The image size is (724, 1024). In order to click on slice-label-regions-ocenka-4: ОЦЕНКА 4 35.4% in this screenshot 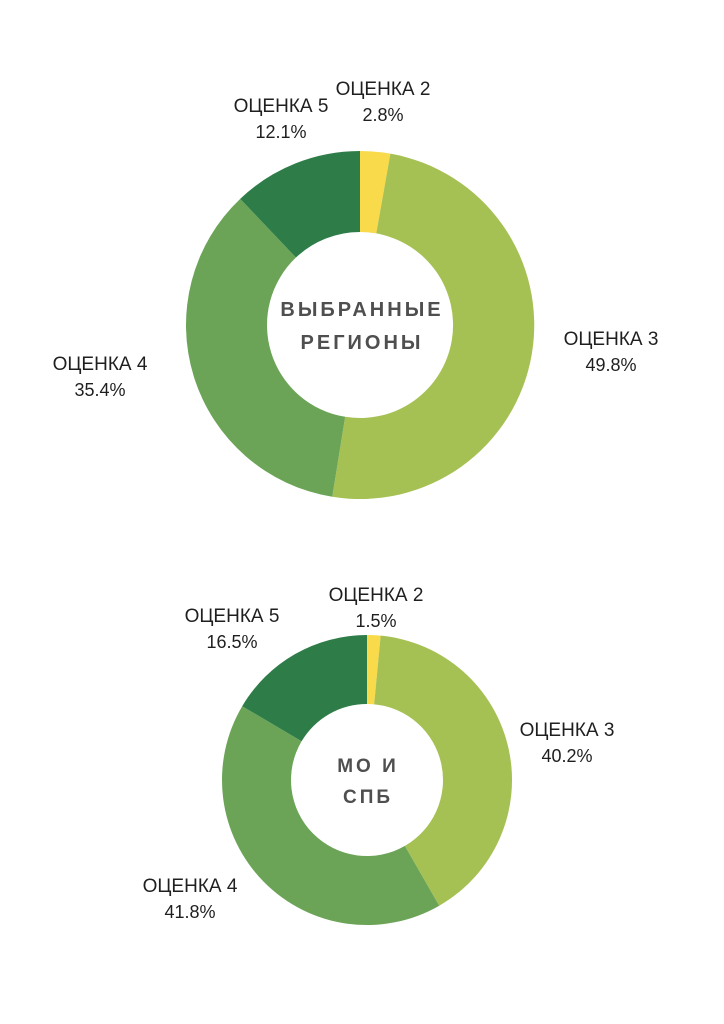, I will do `click(100, 377)`.